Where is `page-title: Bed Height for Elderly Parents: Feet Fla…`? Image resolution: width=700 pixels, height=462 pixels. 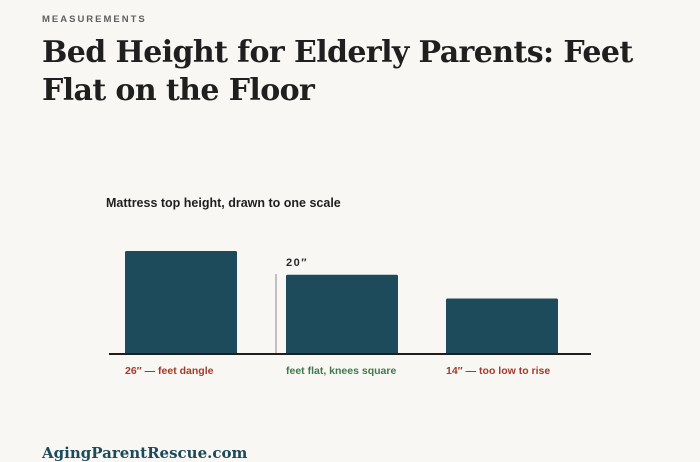
page-title: Bed Height for Elderly Parents: Feet Fla… is located at coordinates (337, 71).